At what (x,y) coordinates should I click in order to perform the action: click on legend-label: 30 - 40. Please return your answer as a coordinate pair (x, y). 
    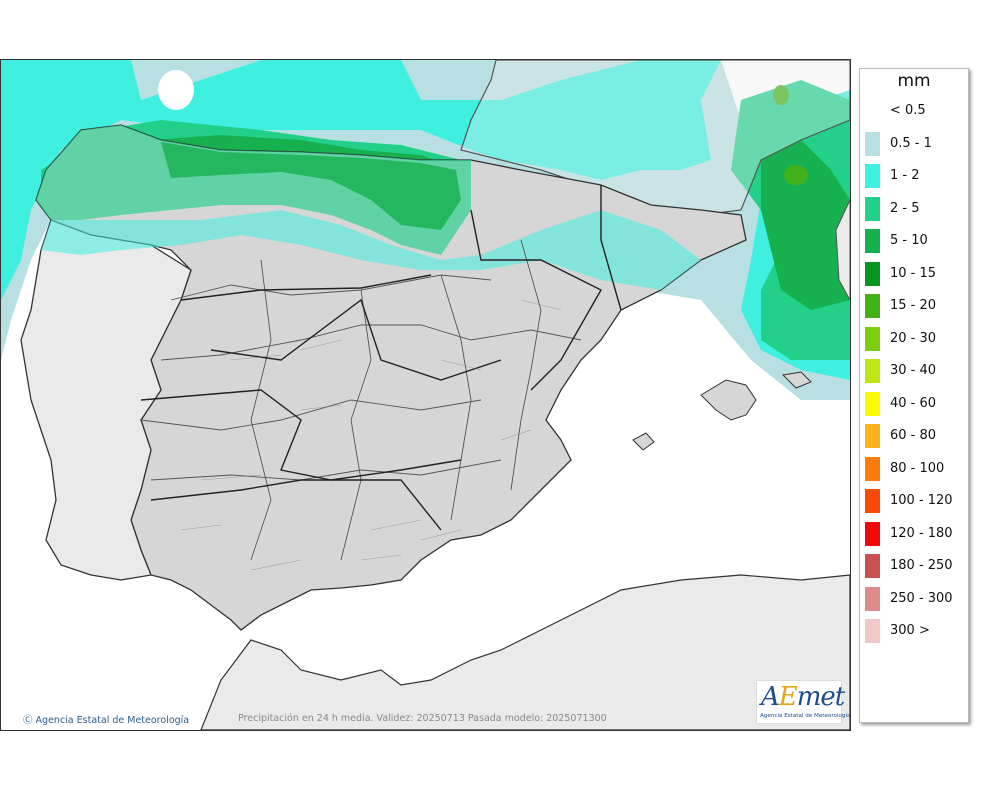
    Looking at the image, I should click on (913, 370).